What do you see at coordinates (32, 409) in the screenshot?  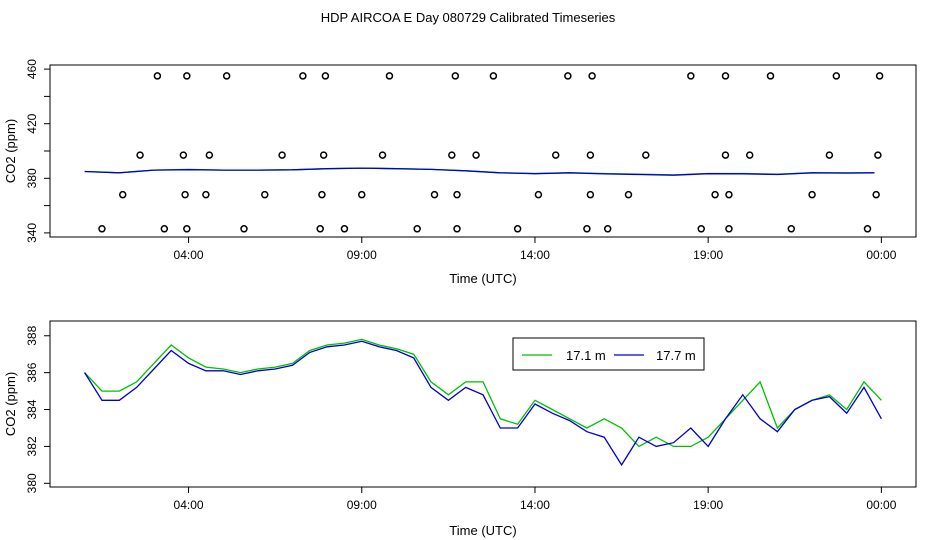 I see `bottom-y-tick-label: 384` at bounding box center [32, 409].